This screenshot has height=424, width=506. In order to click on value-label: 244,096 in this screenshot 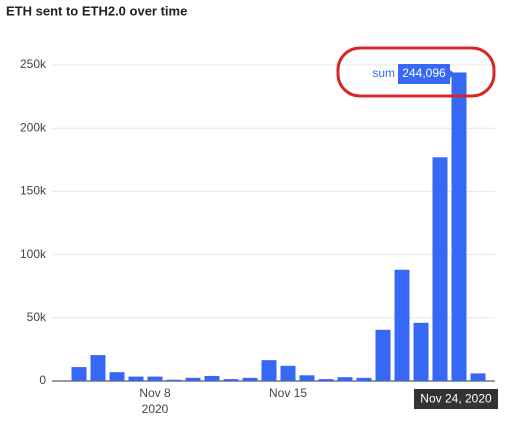, I will do `click(424, 73)`.